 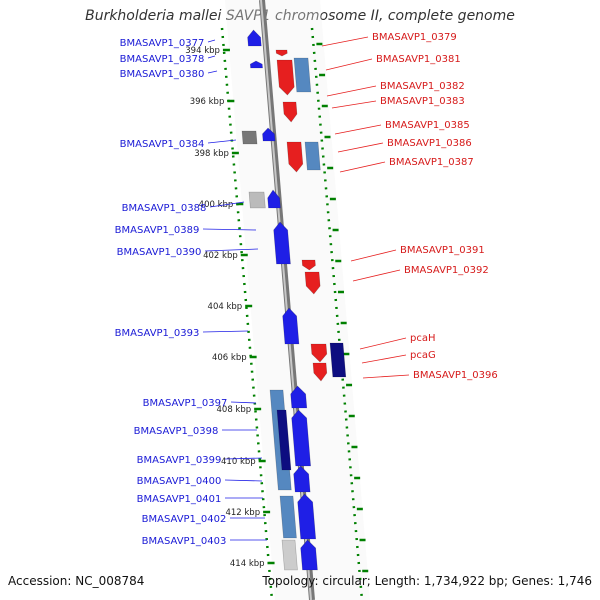 What do you see at coordinates (242, 513) in the screenshot?
I see `kbp-tick-label: 412 kbp` at bounding box center [242, 513].